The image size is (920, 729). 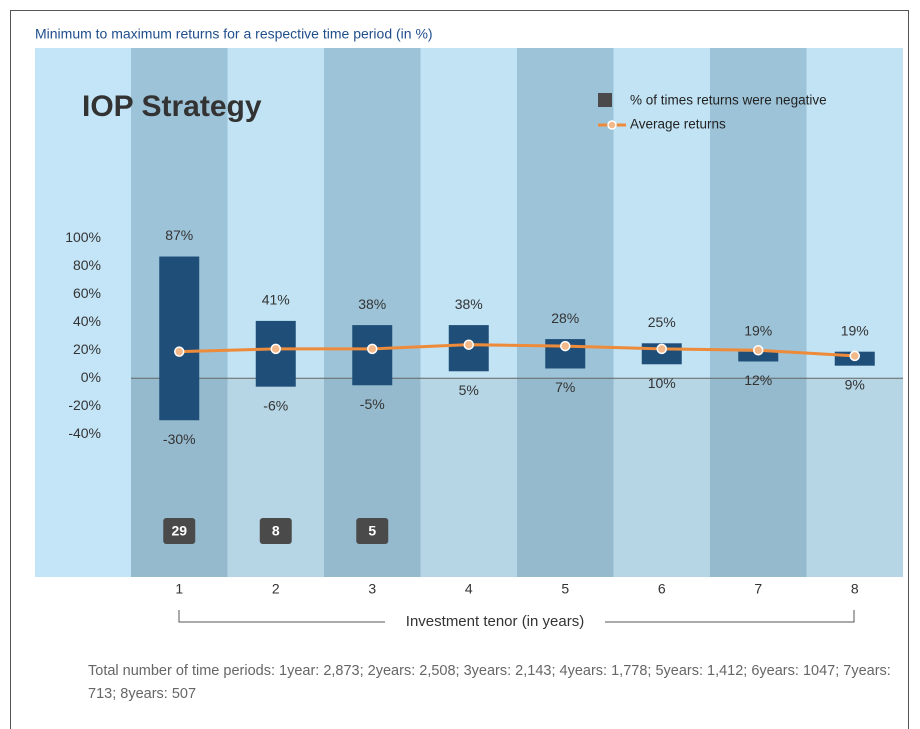 What do you see at coordinates (855, 589) in the screenshot?
I see `x-tick-label: 8` at bounding box center [855, 589].